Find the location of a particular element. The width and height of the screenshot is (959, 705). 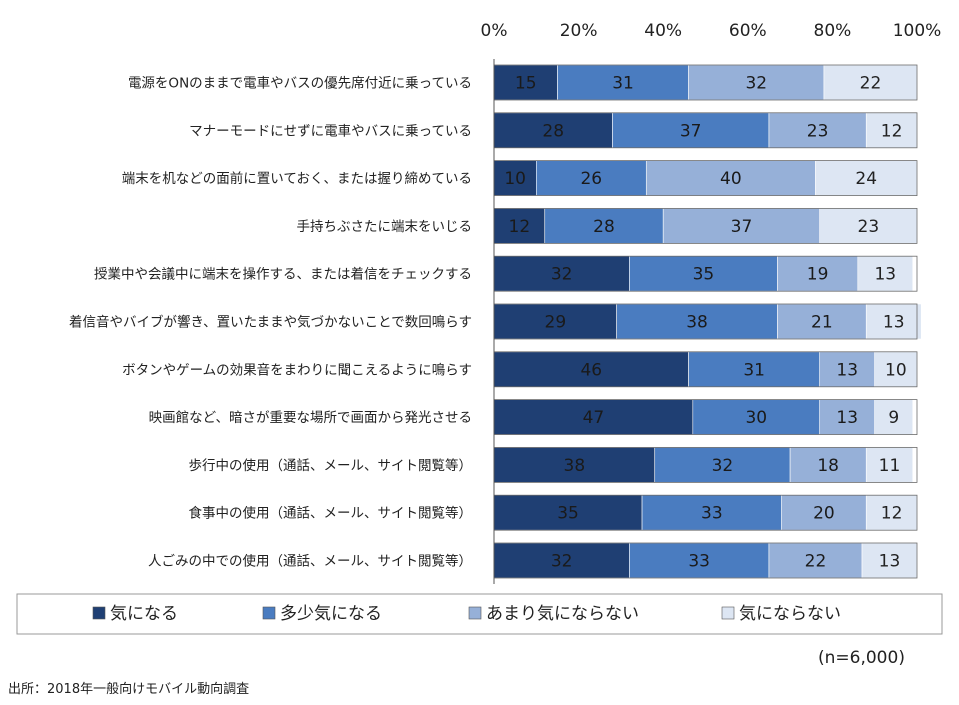

category-label: 映画館など、暗さが重要な場所で画面から発光させる is located at coordinates (310, 418).